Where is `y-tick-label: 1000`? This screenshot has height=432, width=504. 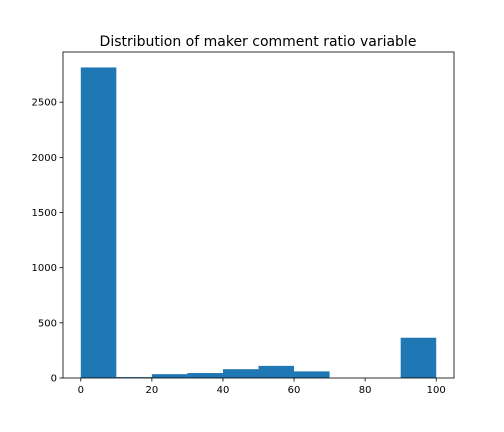 y-tick-label: 1000 is located at coordinates (44, 268).